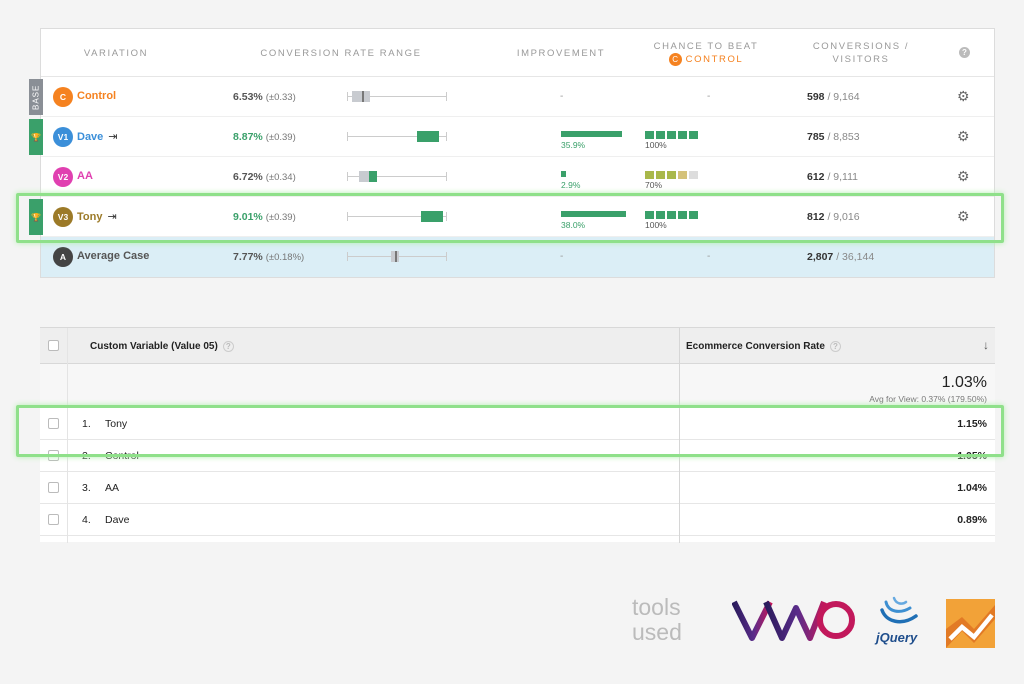  Describe the element at coordinates (86, 520) in the screenshot. I see `row-number: 4.` at that location.